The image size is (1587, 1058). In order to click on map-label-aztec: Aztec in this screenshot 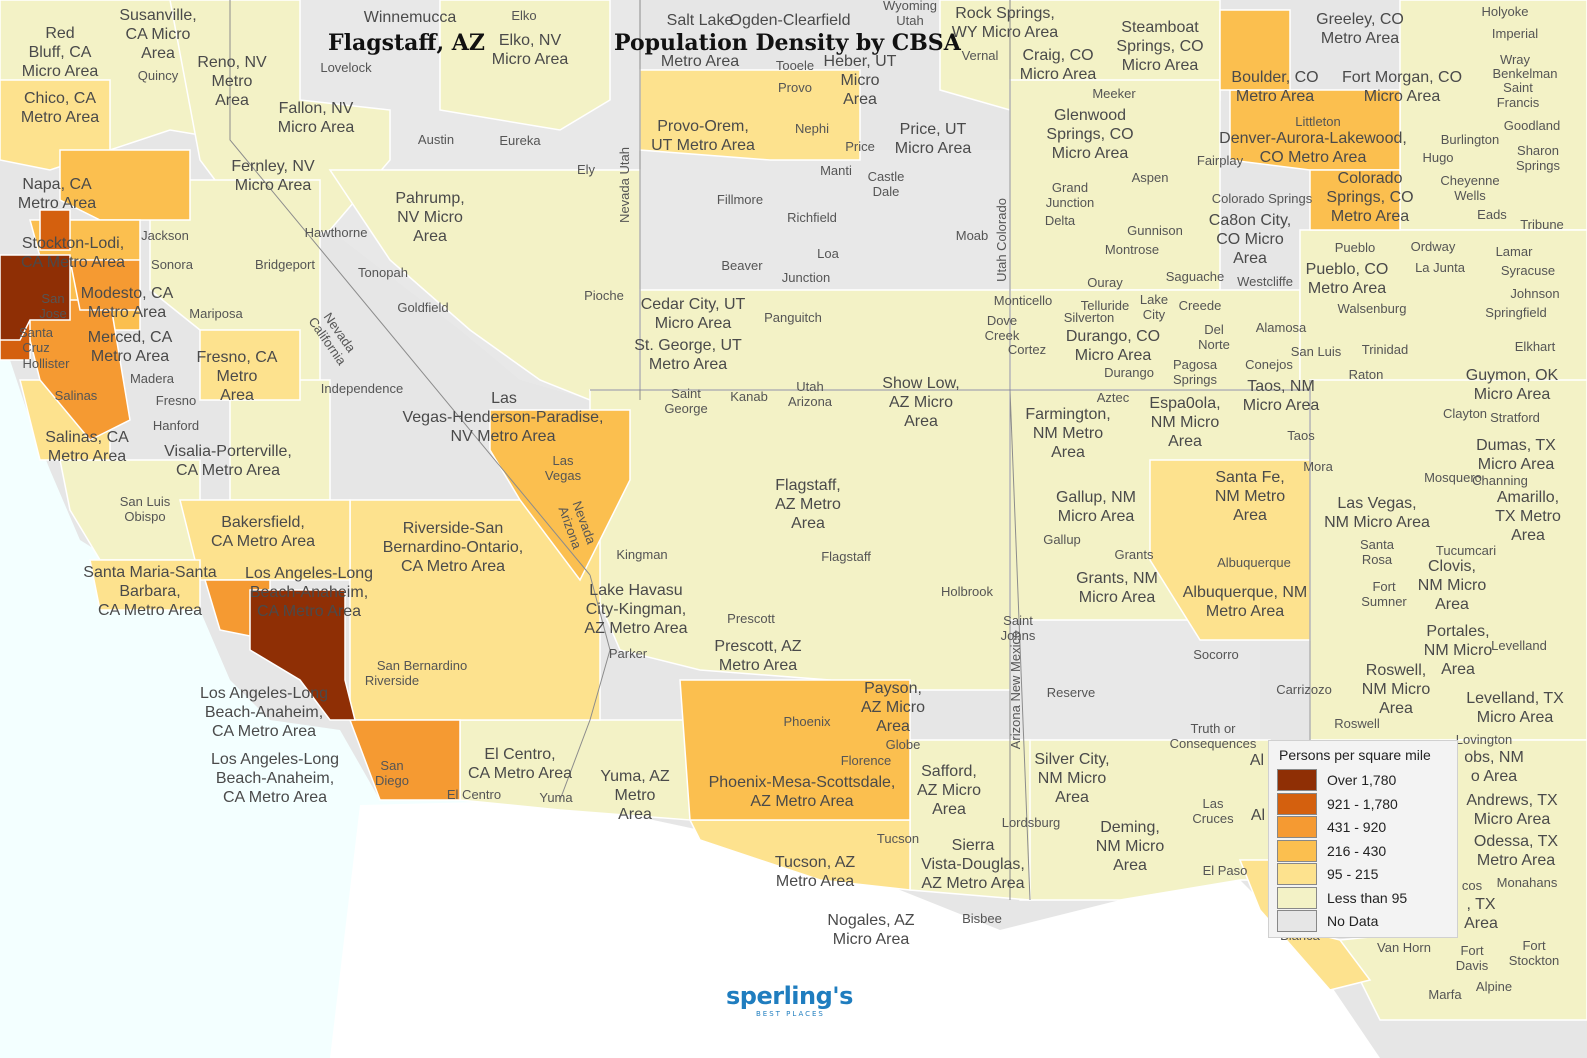, I will do `click(1113, 397)`.